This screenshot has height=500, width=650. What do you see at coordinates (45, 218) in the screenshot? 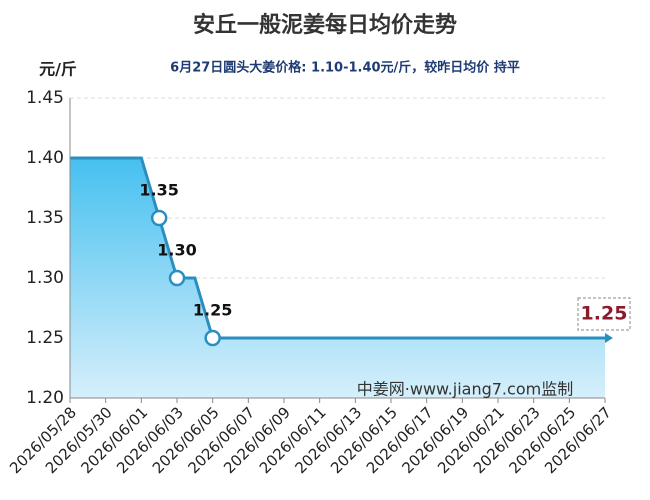
I see `y-tick-label: 1.35` at bounding box center [45, 218].